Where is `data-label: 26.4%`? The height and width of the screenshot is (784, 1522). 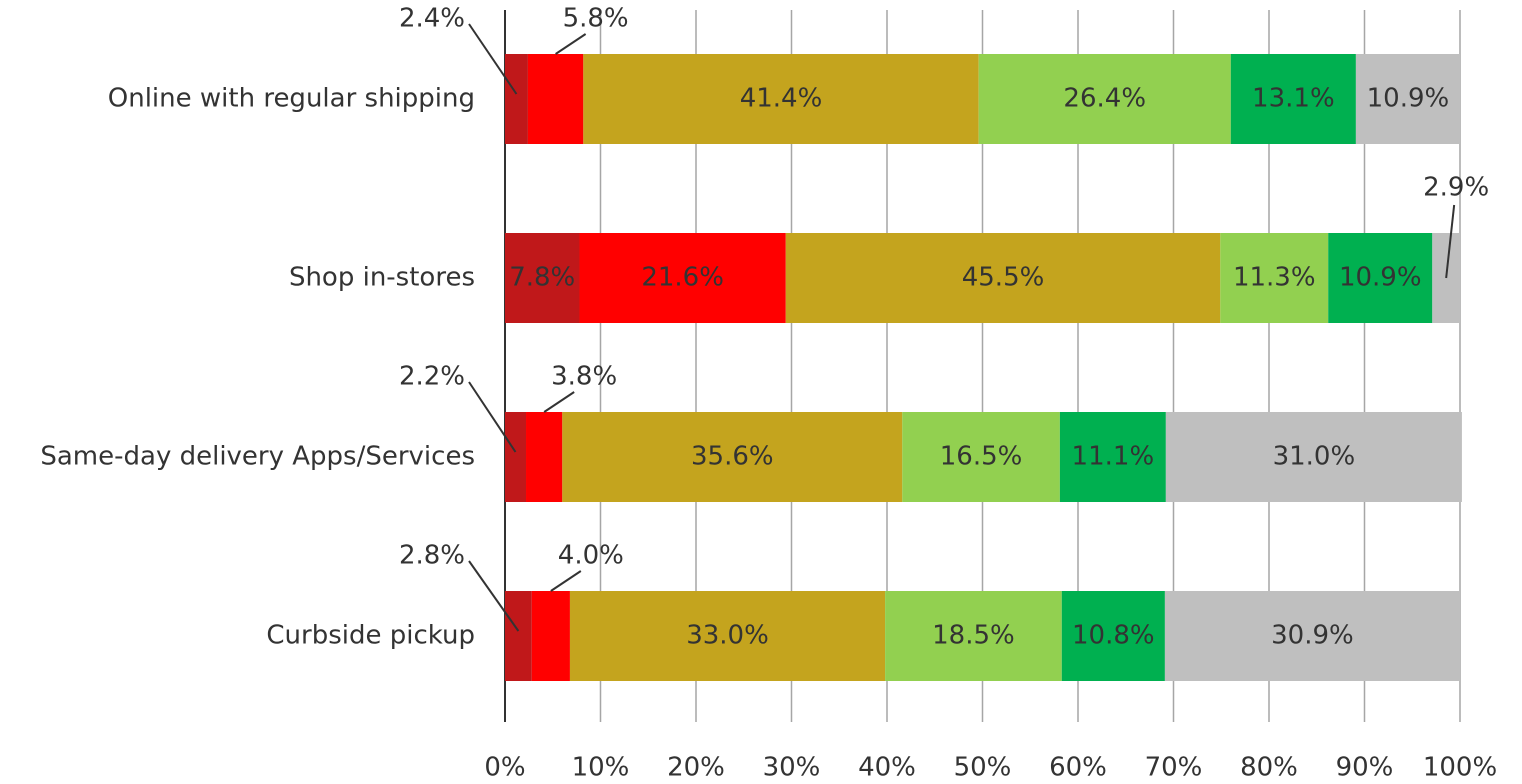
data-label: 26.4% is located at coordinates (1104, 99).